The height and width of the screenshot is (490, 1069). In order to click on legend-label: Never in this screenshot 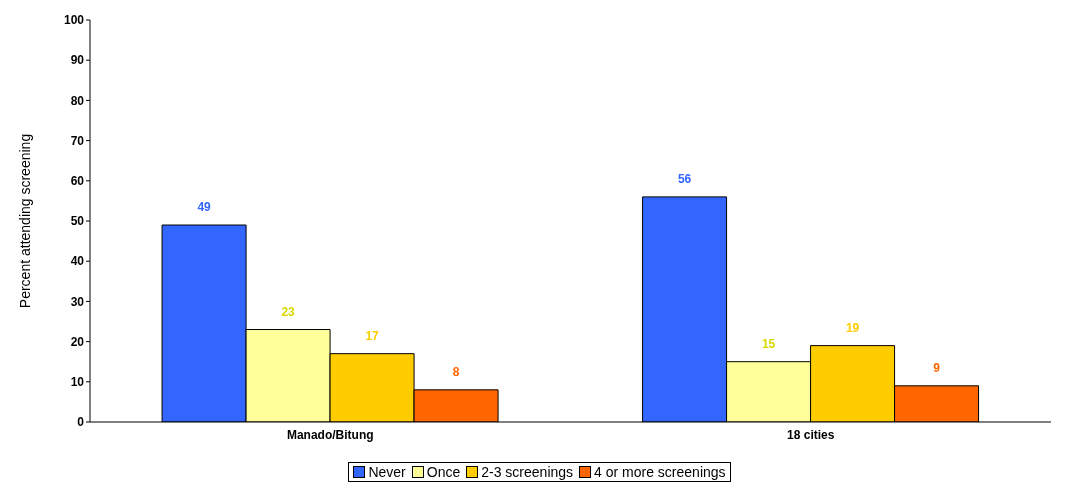, I will do `click(387, 472)`.